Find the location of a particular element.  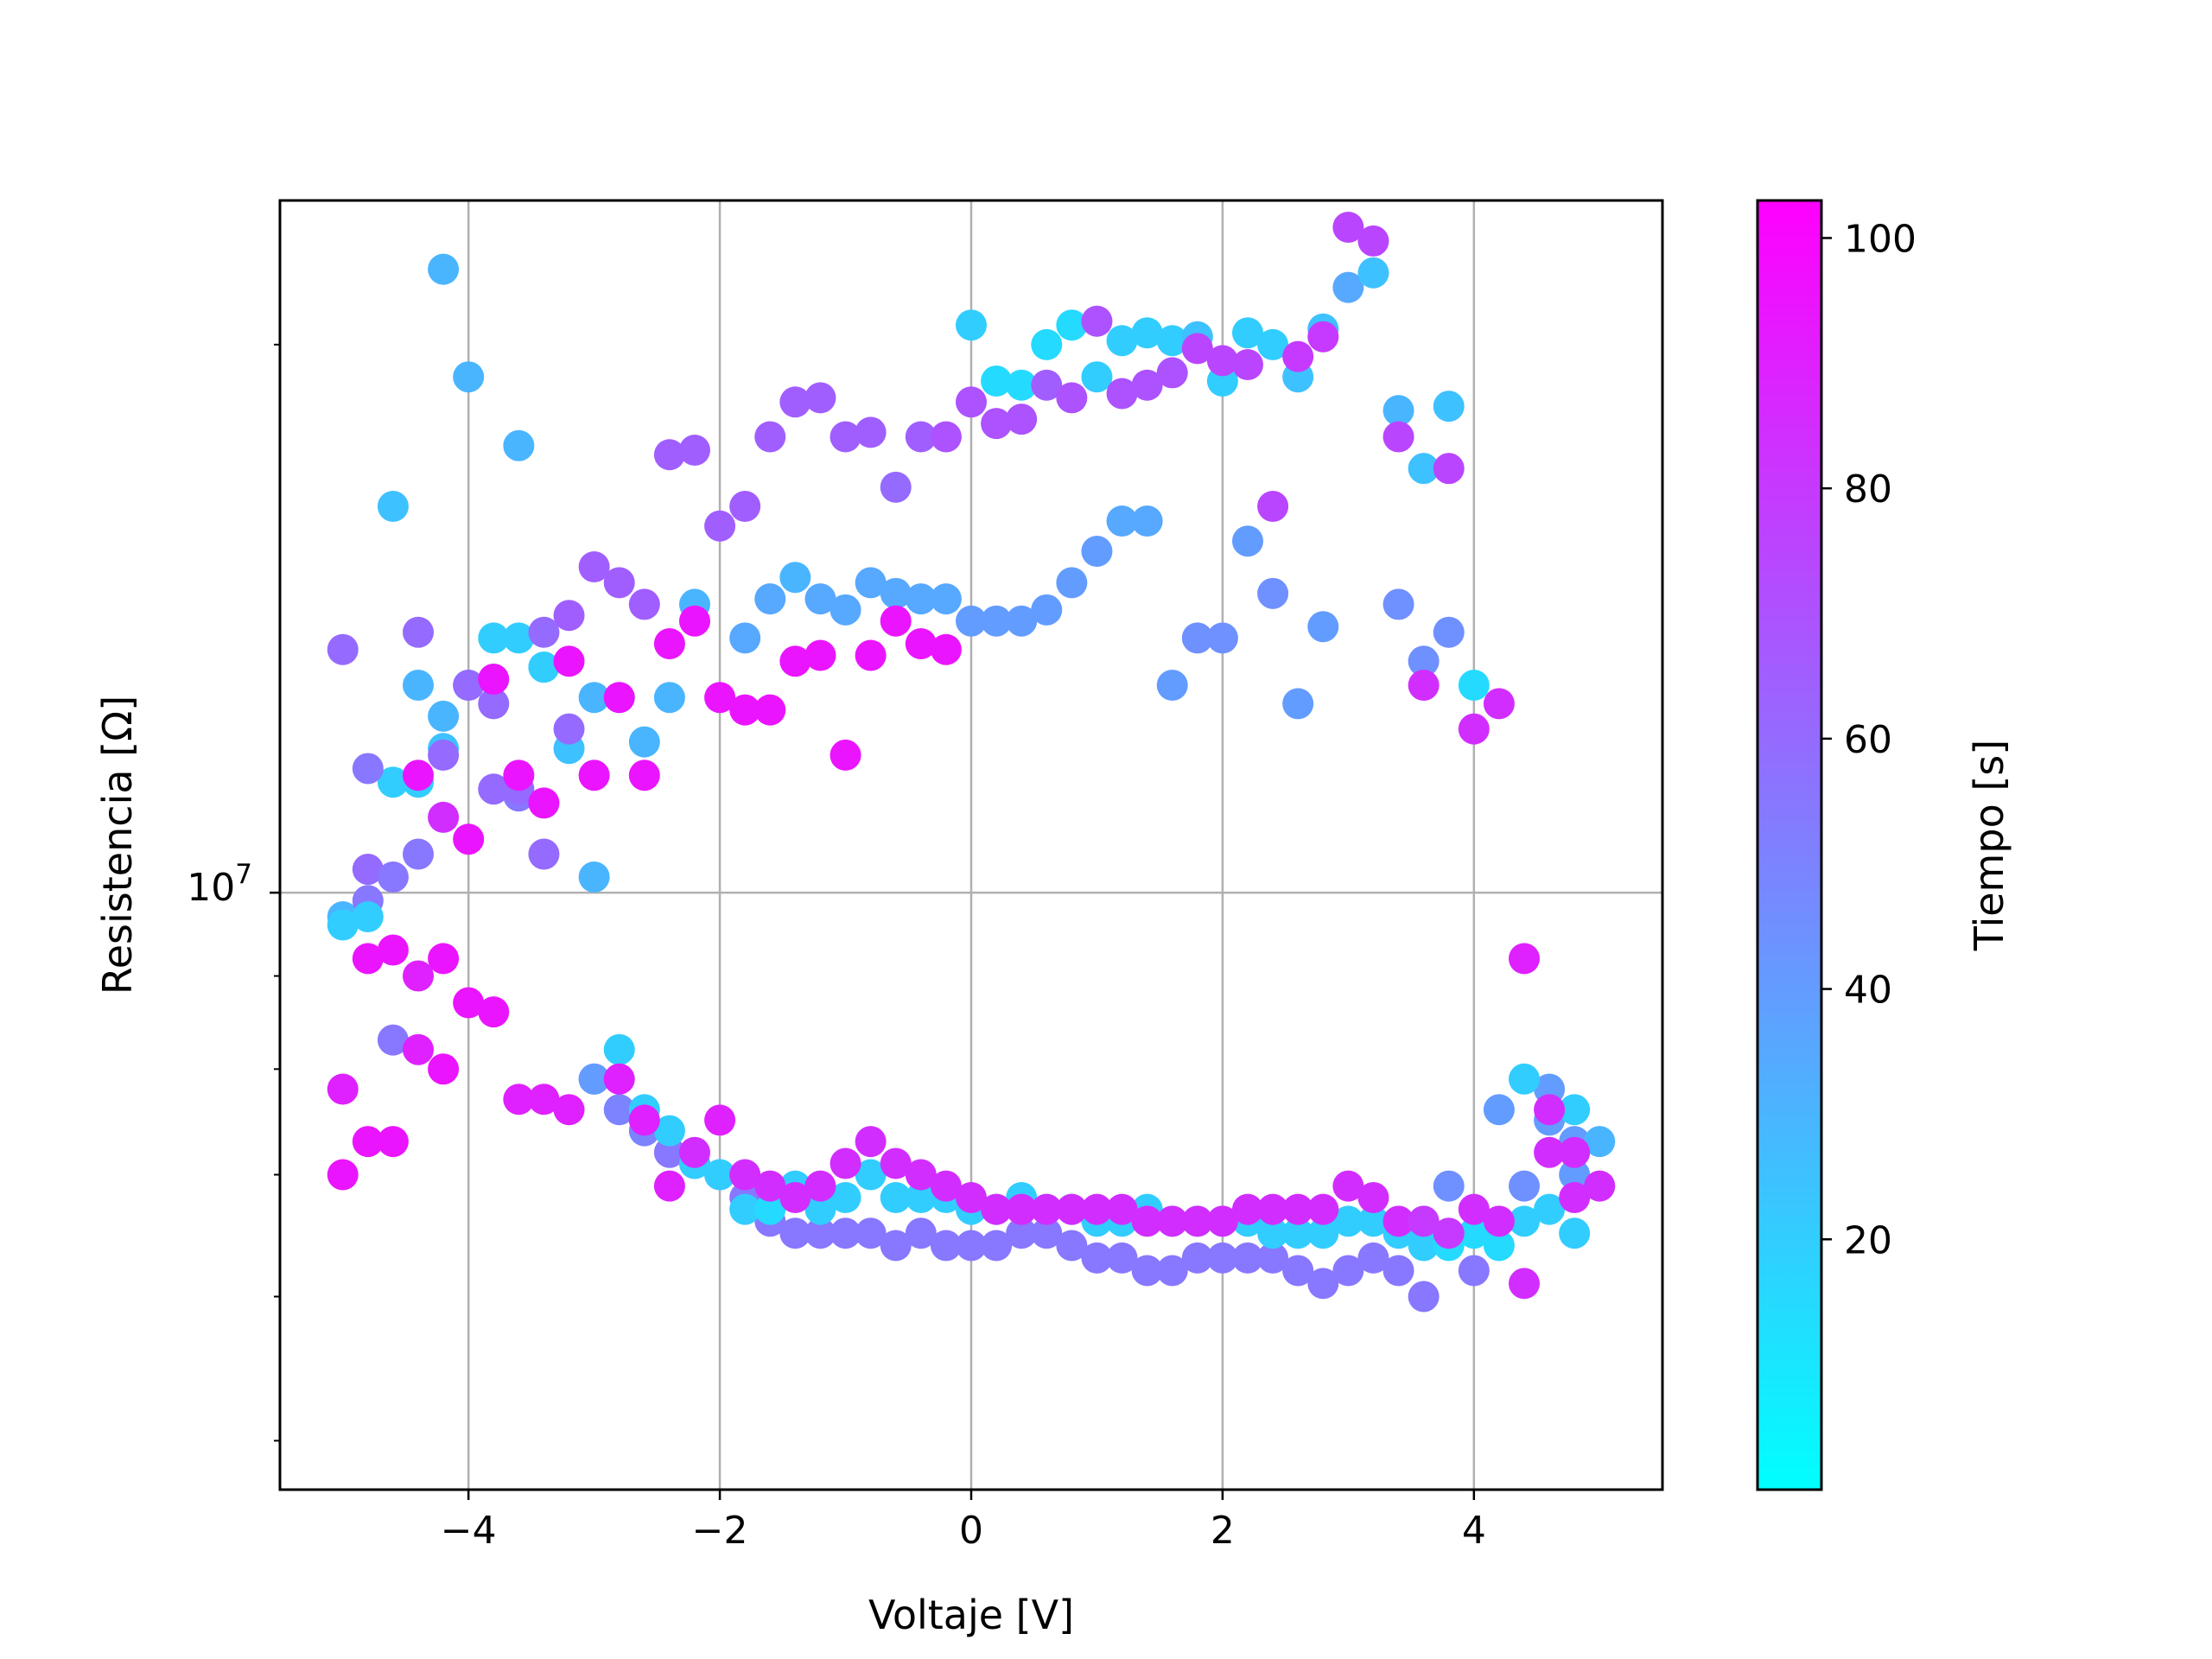

colorbar-ticks: 20 40 60 80 100 is located at coordinates (1868, 739).